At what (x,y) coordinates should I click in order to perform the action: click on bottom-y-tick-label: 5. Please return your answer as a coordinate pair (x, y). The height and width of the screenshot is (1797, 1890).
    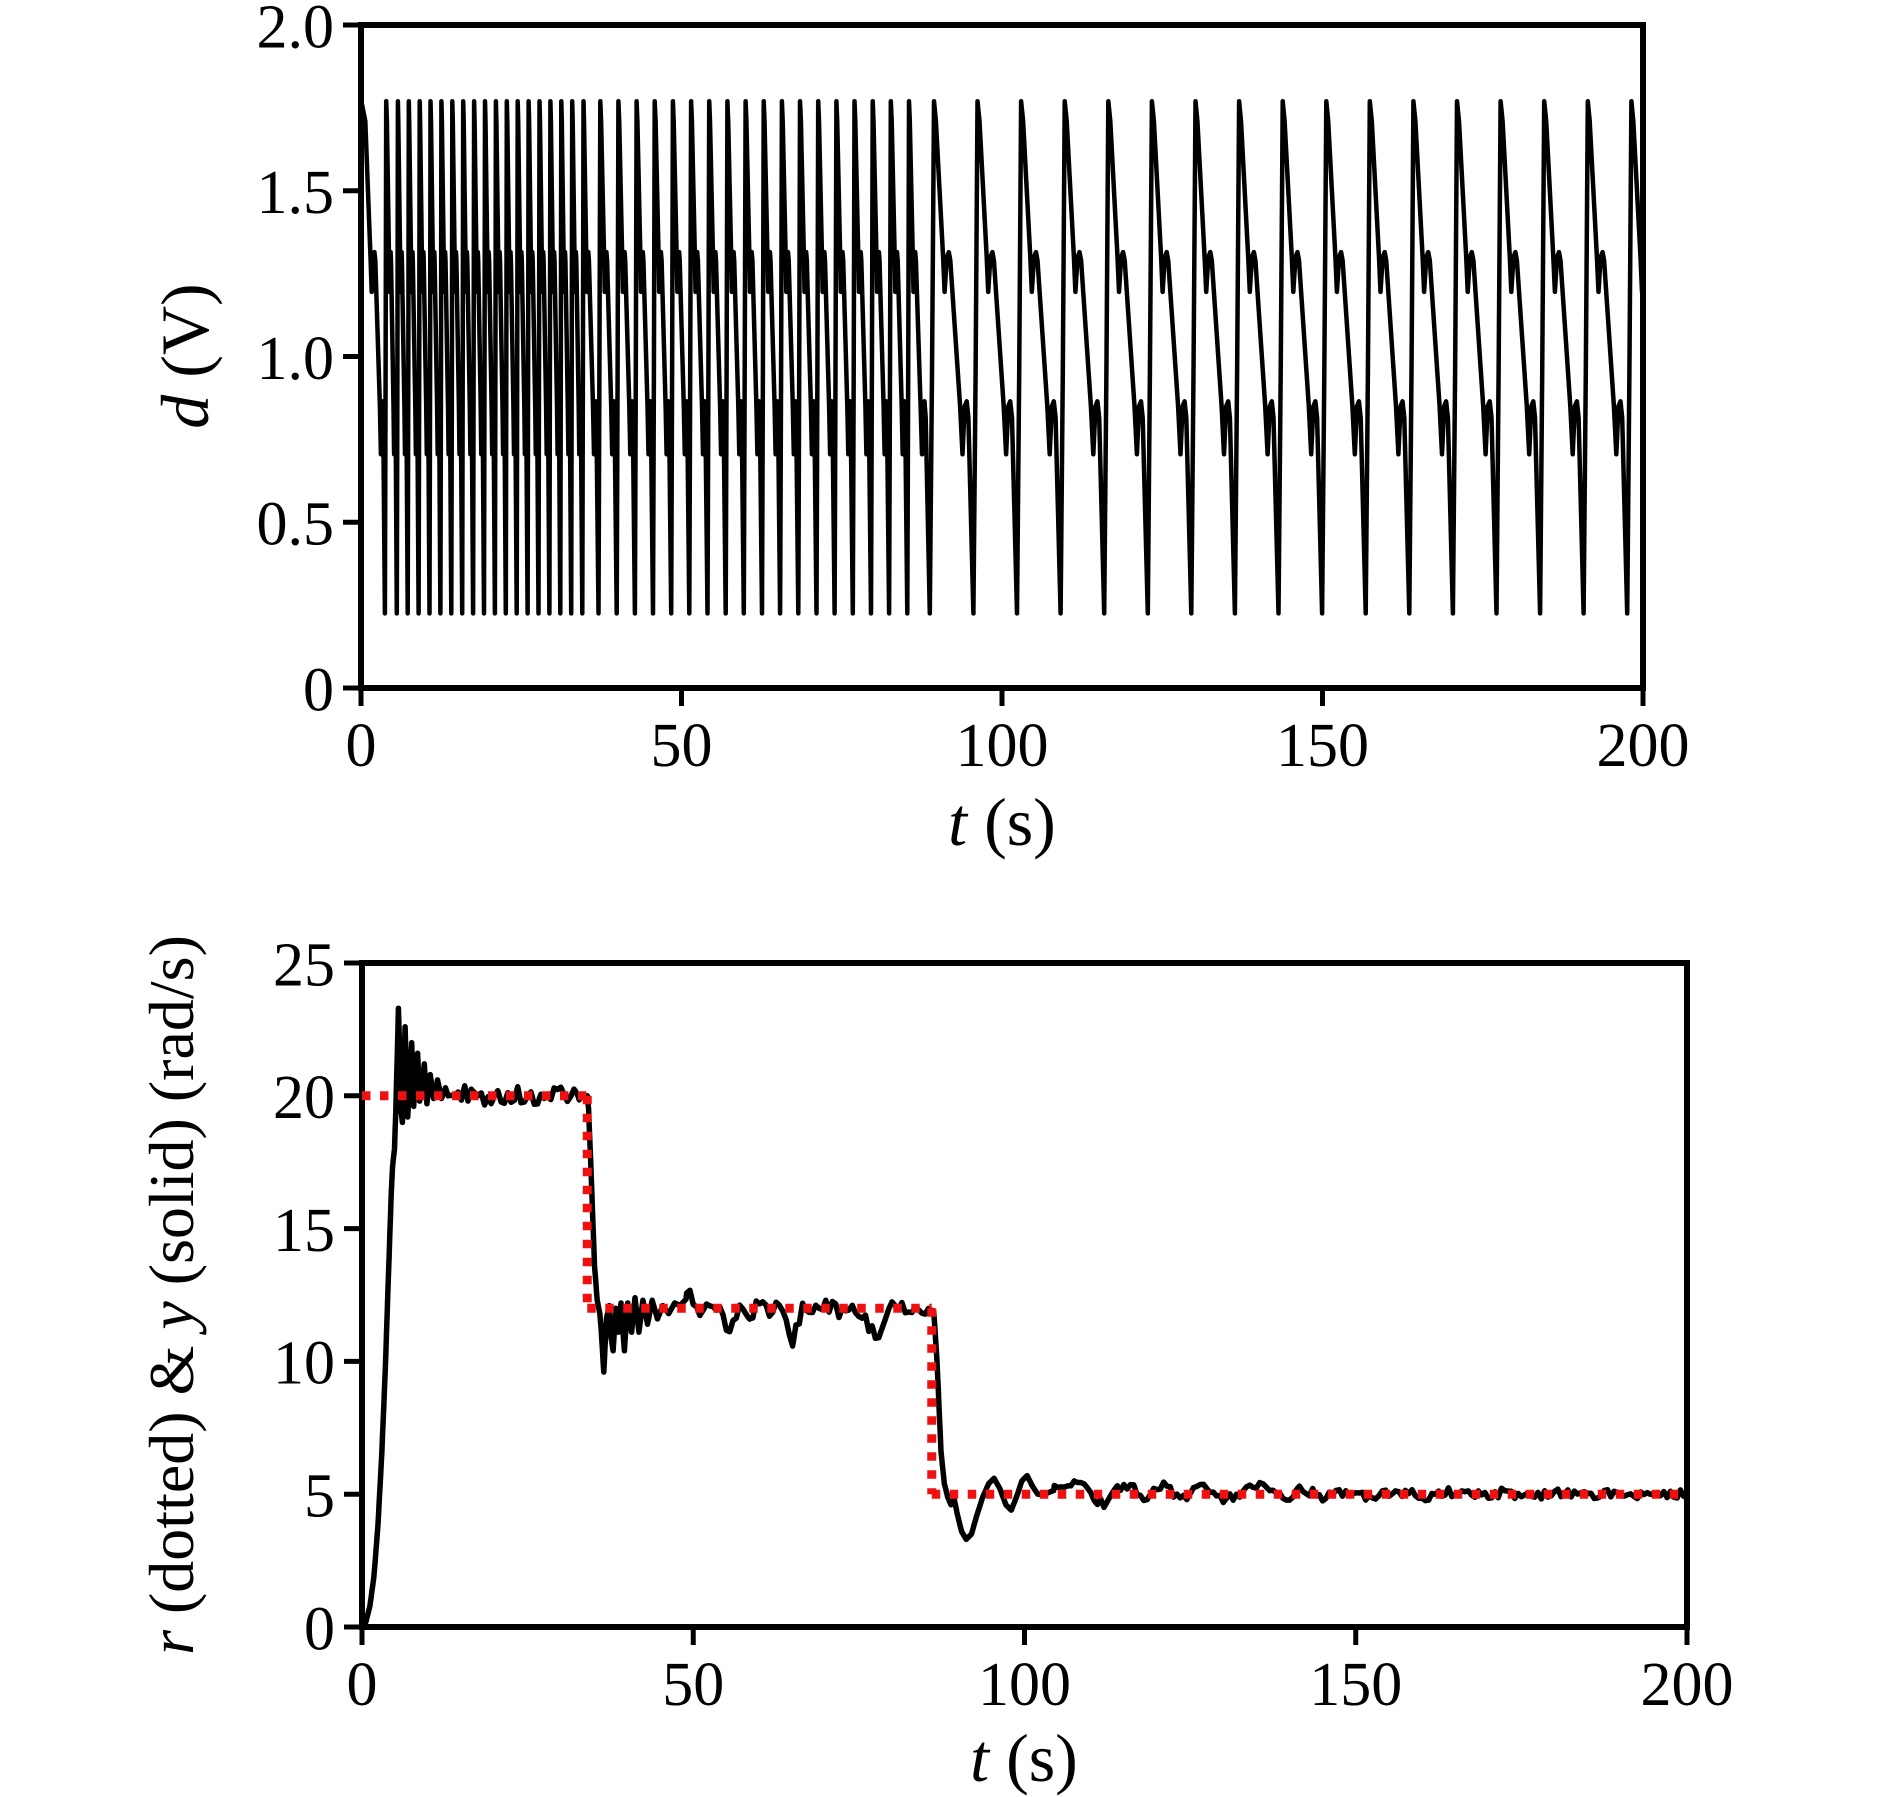
    Looking at the image, I should click on (319, 1497).